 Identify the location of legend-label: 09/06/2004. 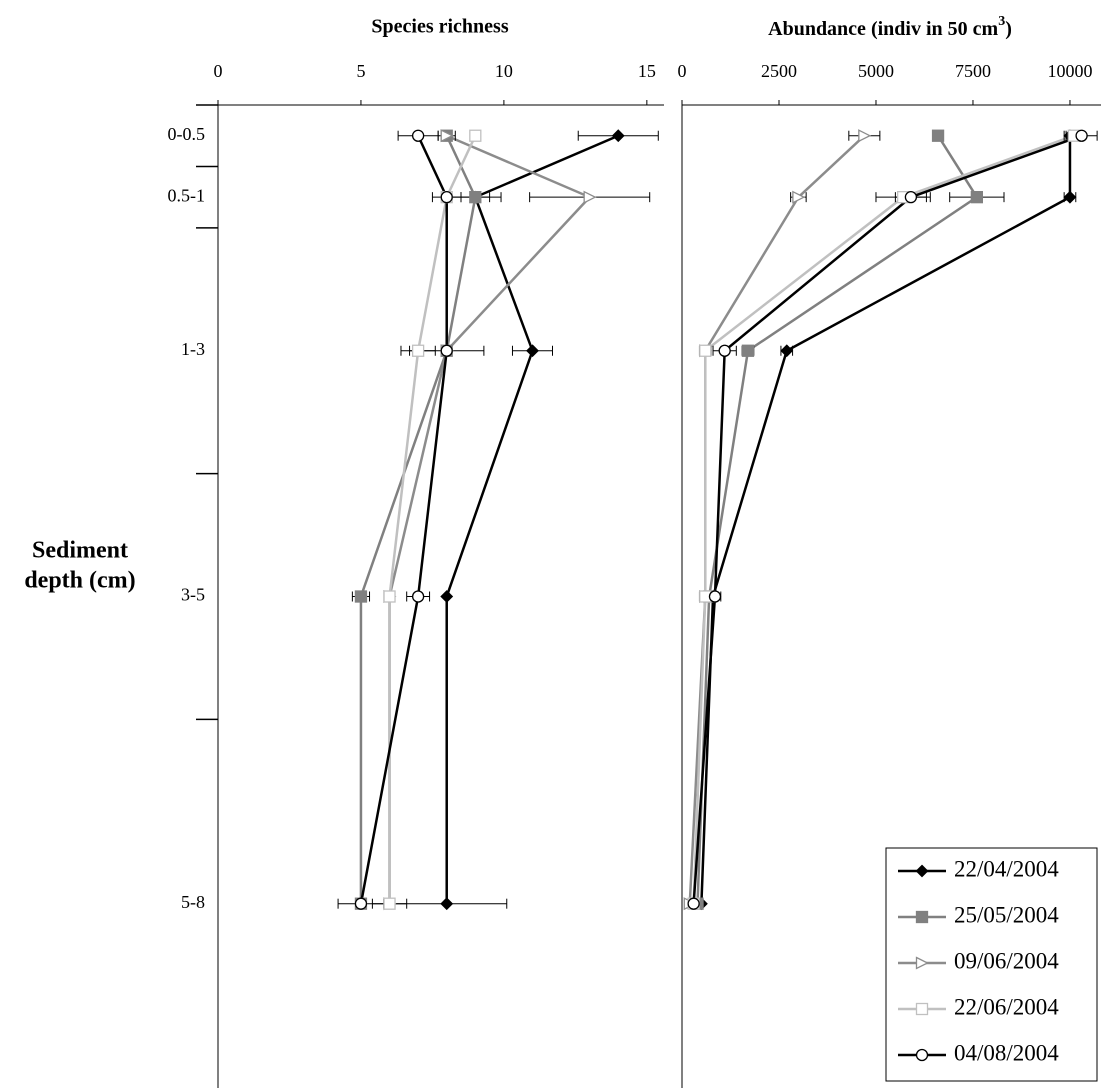
(1006, 960).